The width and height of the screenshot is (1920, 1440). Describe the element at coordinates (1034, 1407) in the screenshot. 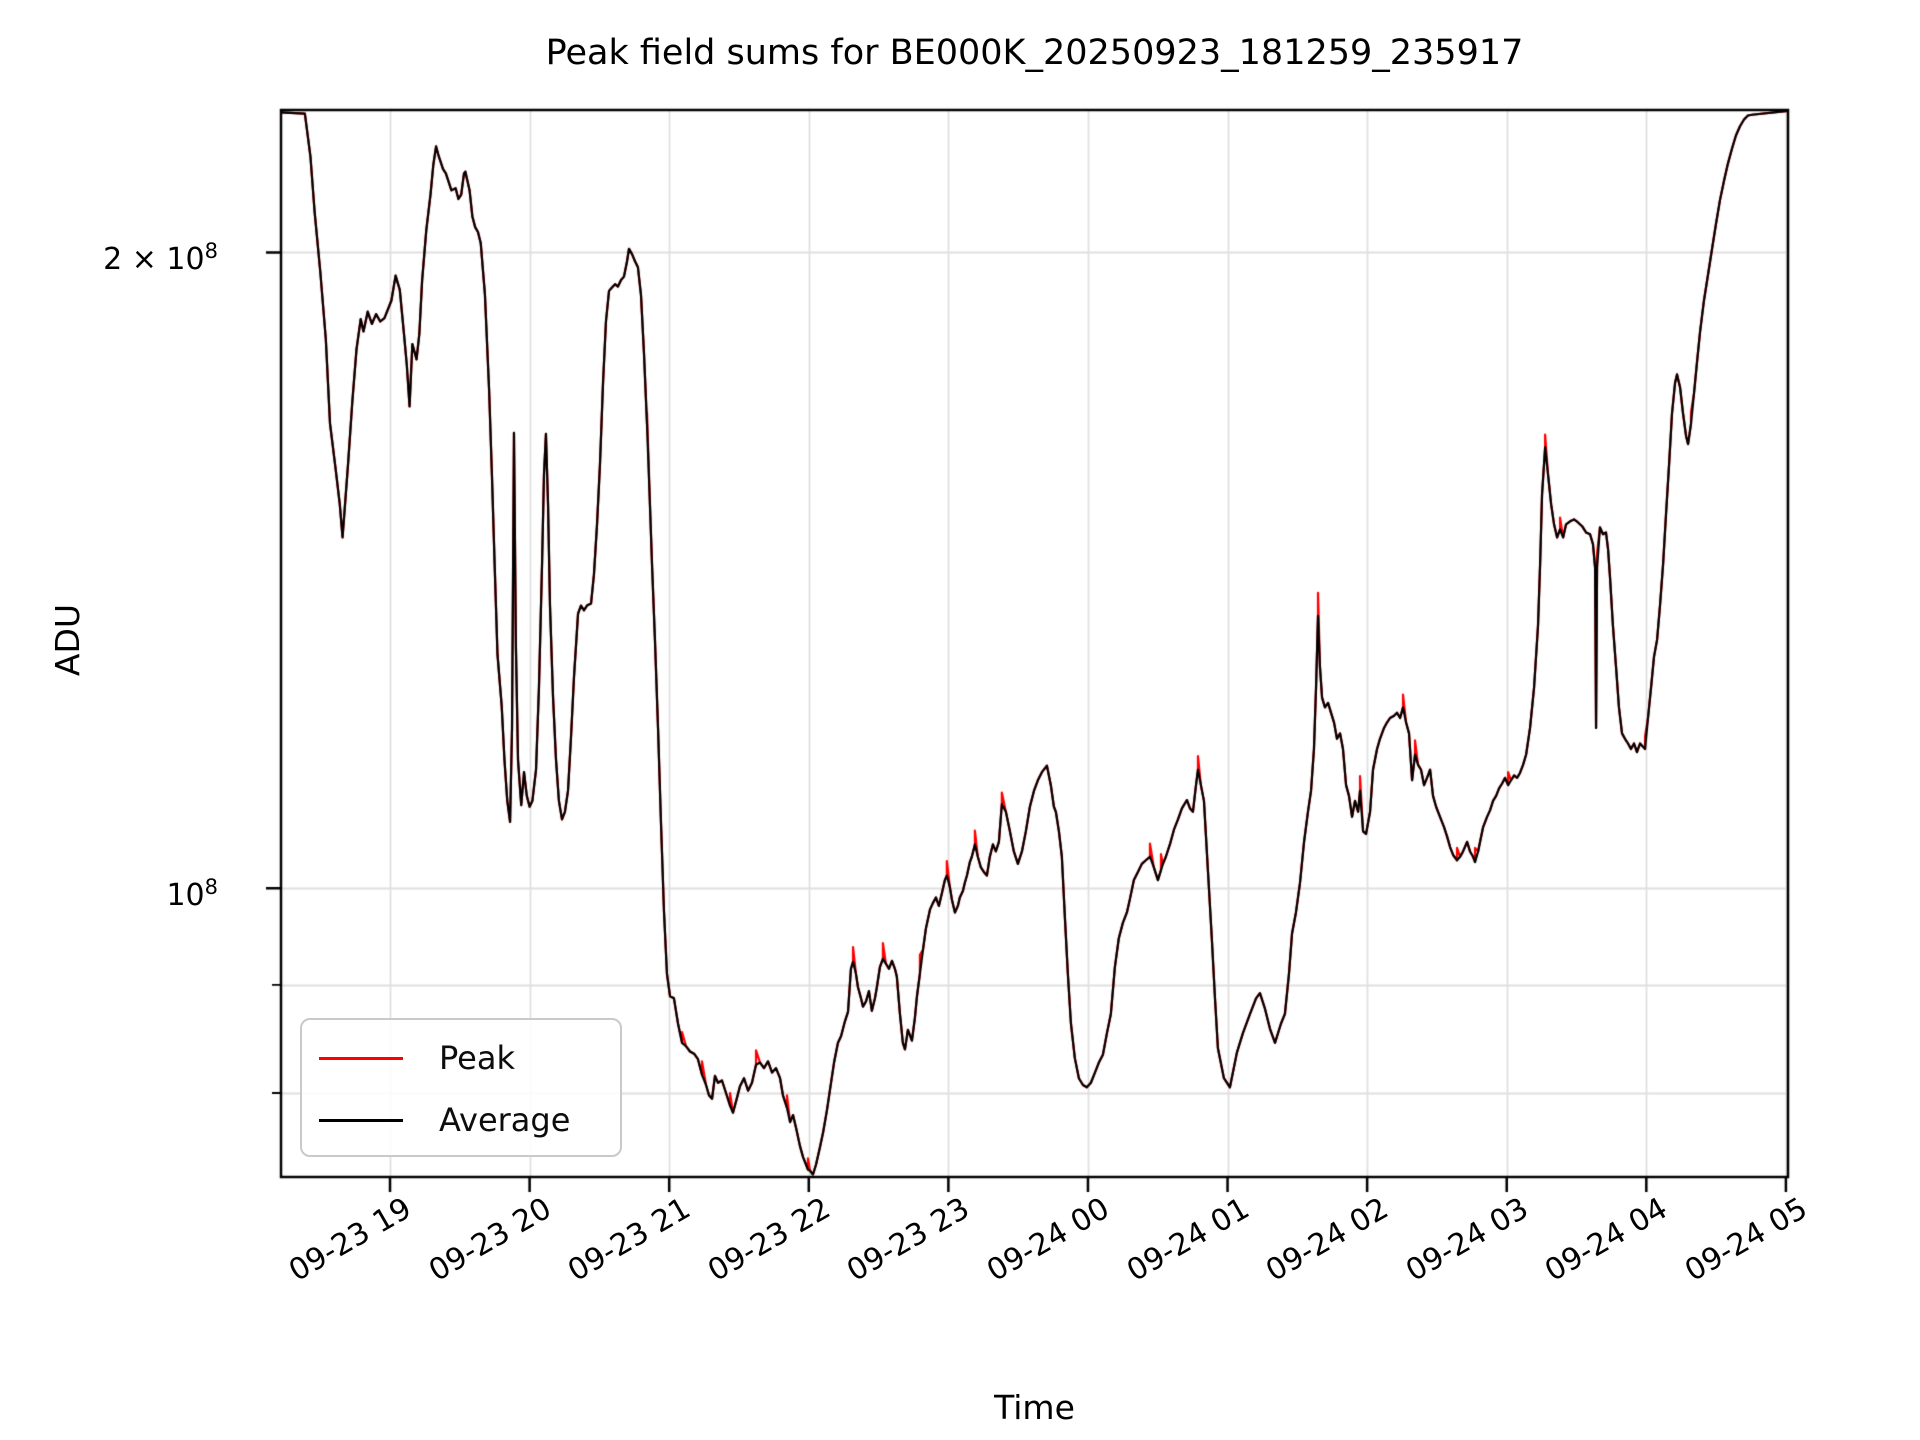

I see `x-axis-title: Time` at that location.